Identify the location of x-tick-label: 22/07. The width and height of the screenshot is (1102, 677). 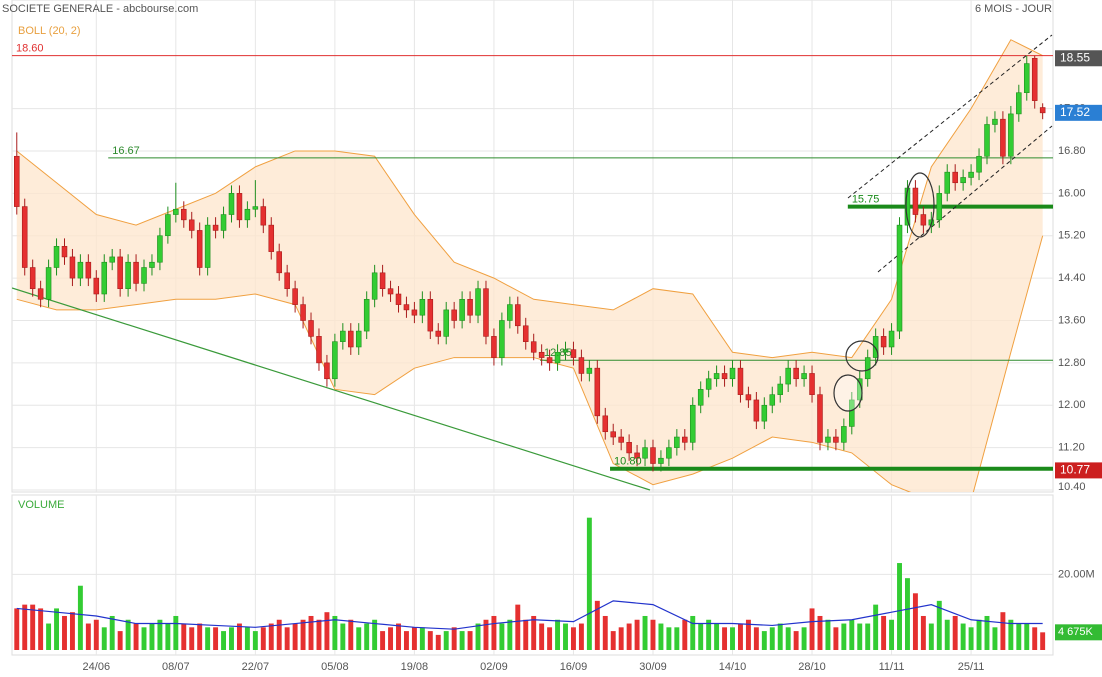
(256, 667).